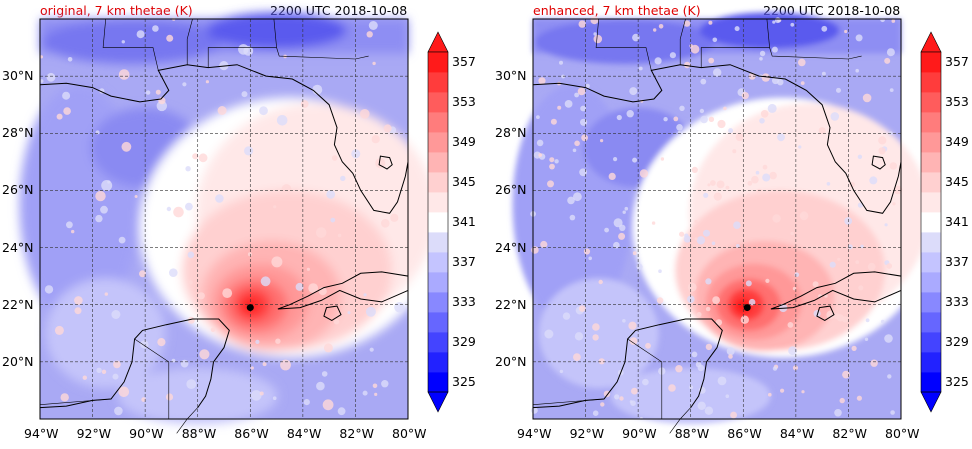 Image resolution: width=972 pixels, height=449 pixels. What do you see at coordinates (116, 10) in the screenshot?
I see `panel-title-left: original, 7 km thetae (K)` at bounding box center [116, 10].